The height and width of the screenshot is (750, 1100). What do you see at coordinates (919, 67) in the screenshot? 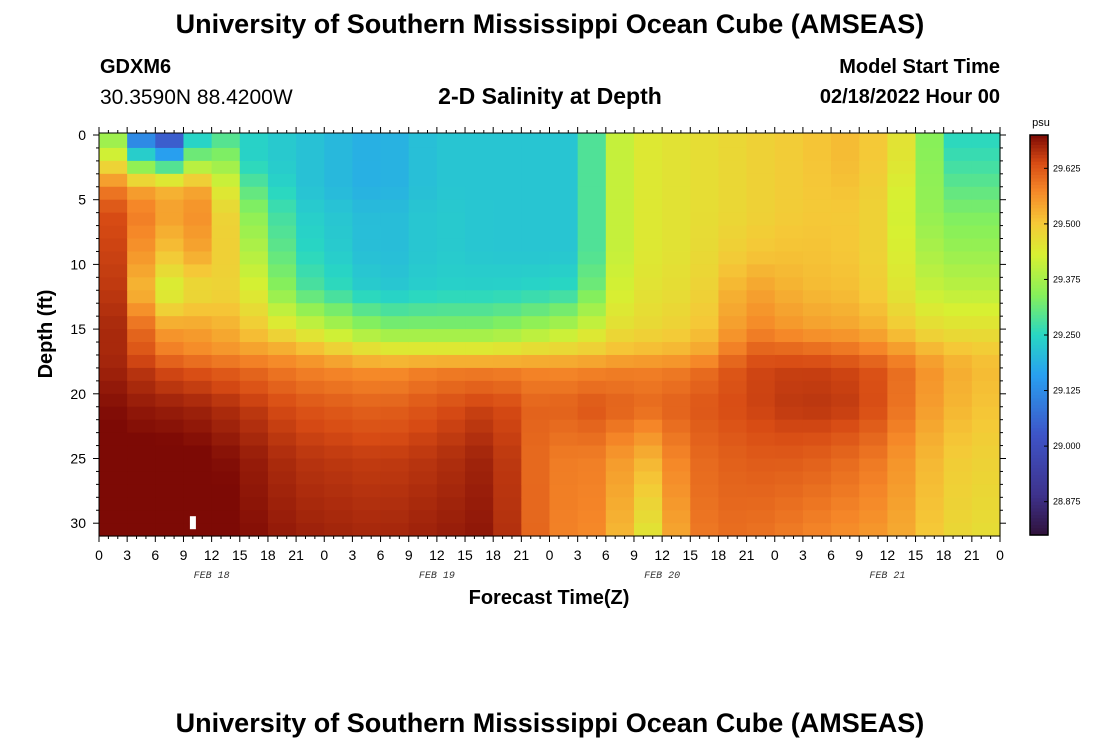
I see `model-start-label: Model Start Time` at bounding box center [919, 67].